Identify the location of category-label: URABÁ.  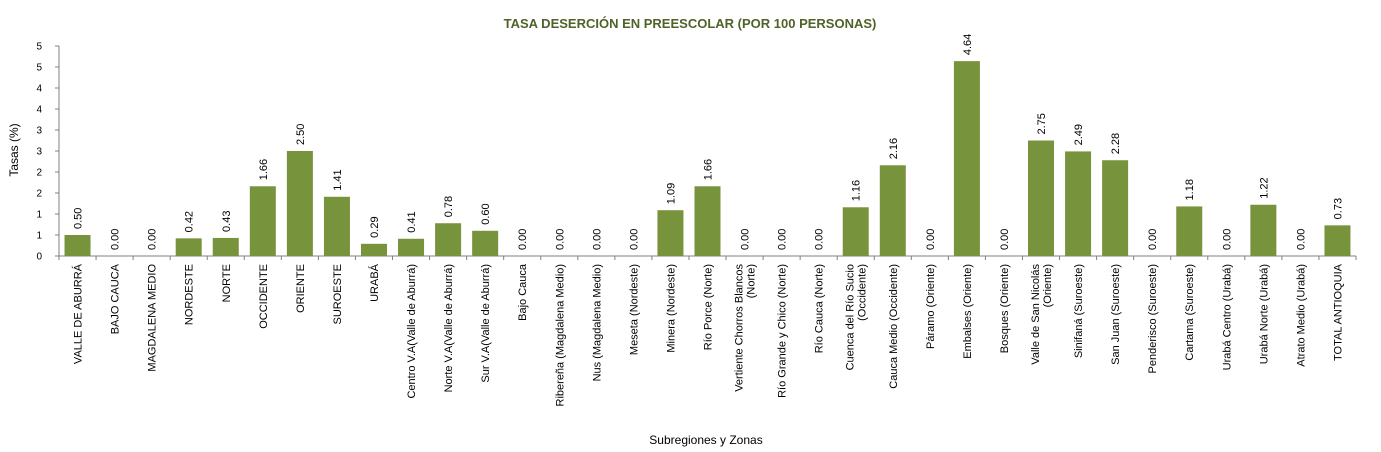
(374, 282).